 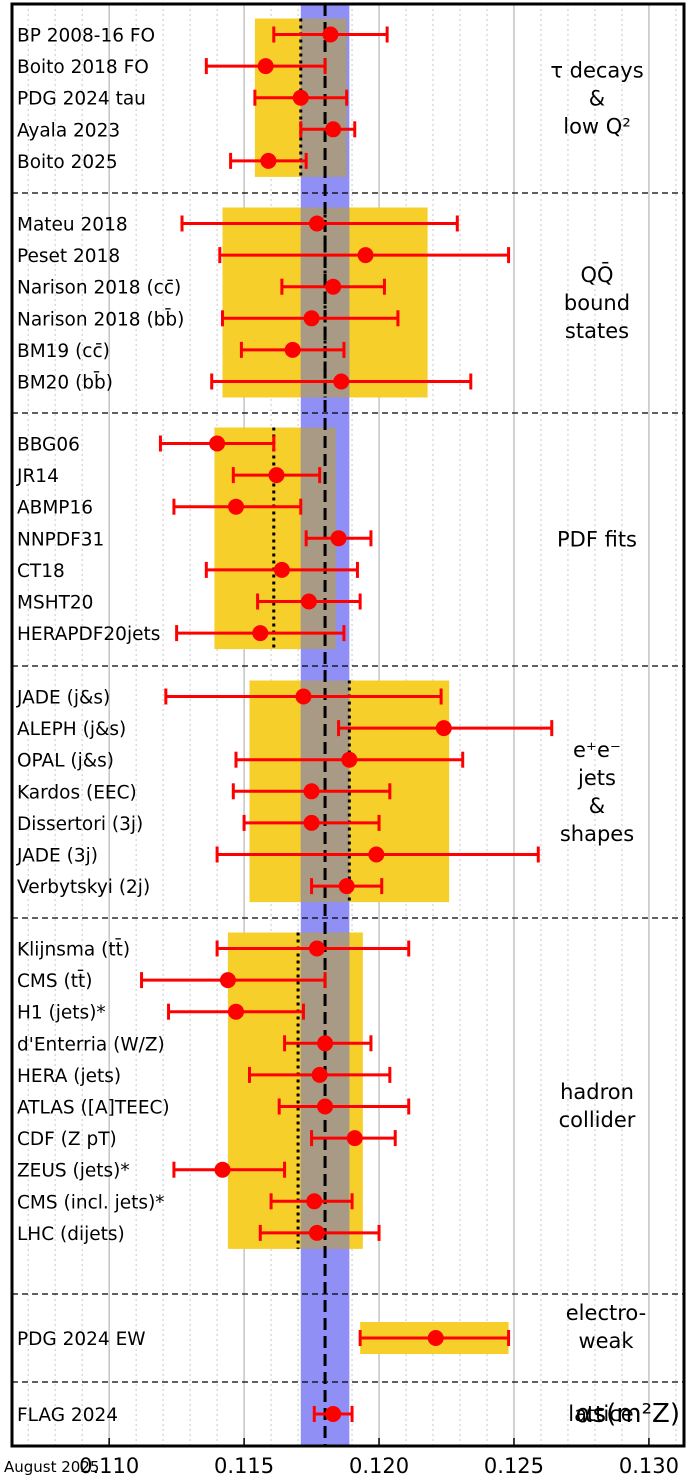 I want to click on group-label: PDF fits, so click(x=597, y=540).